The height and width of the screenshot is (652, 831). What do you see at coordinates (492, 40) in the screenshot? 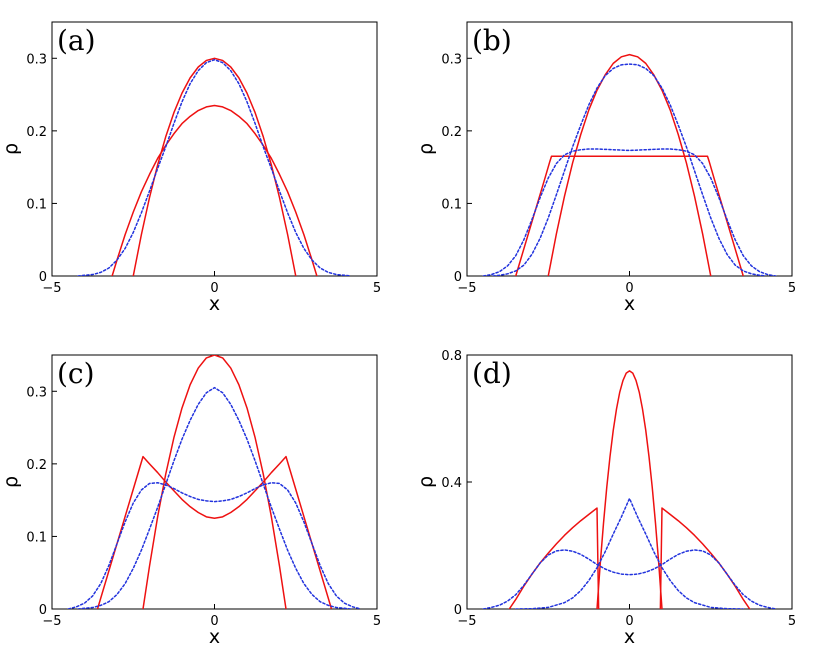
I see `panel-label: (b)` at bounding box center [492, 40].